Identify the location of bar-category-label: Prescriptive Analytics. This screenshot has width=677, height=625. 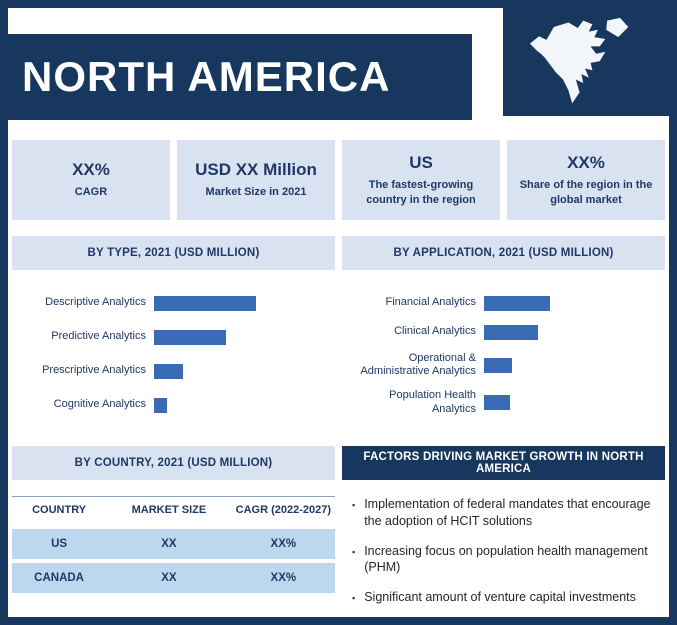
(94, 370).